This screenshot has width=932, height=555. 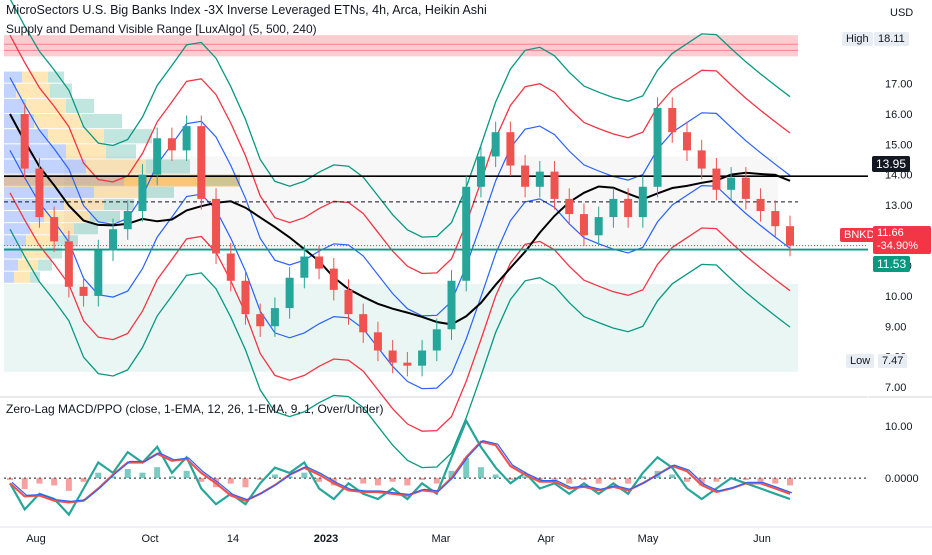 What do you see at coordinates (441, 539) in the screenshot?
I see `time-axis-label: Mar` at bounding box center [441, 539].